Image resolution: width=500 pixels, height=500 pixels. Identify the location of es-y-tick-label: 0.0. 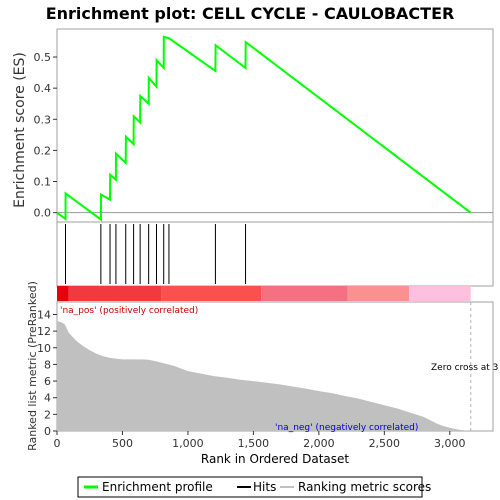
(43, 213).